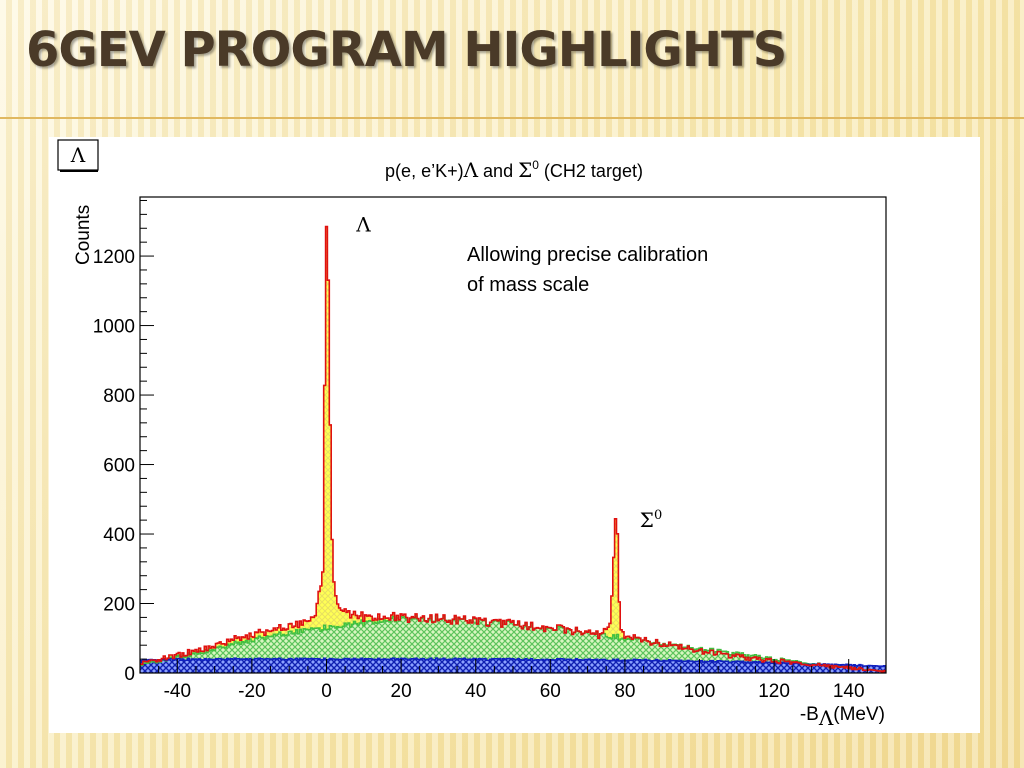  I want to click on y-tick-label: 0, so click(129, 674).